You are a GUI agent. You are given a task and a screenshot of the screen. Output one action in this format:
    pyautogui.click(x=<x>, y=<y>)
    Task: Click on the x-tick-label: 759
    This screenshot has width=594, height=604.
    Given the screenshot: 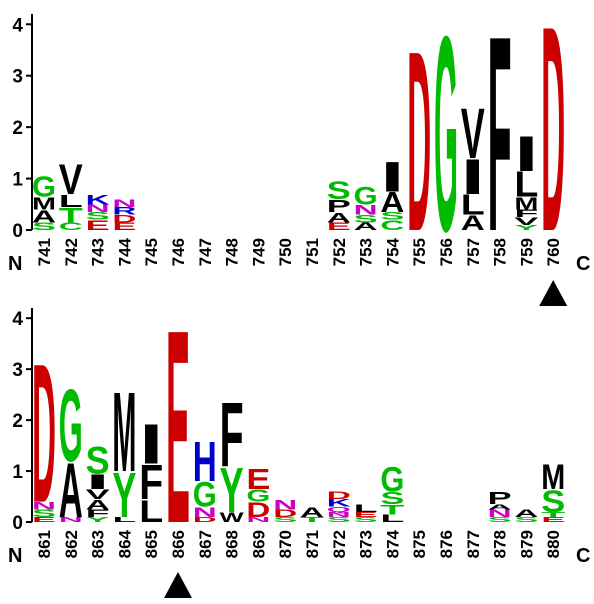 What is the action you would take?
    pyautogui.click(x=526, y=252)
    